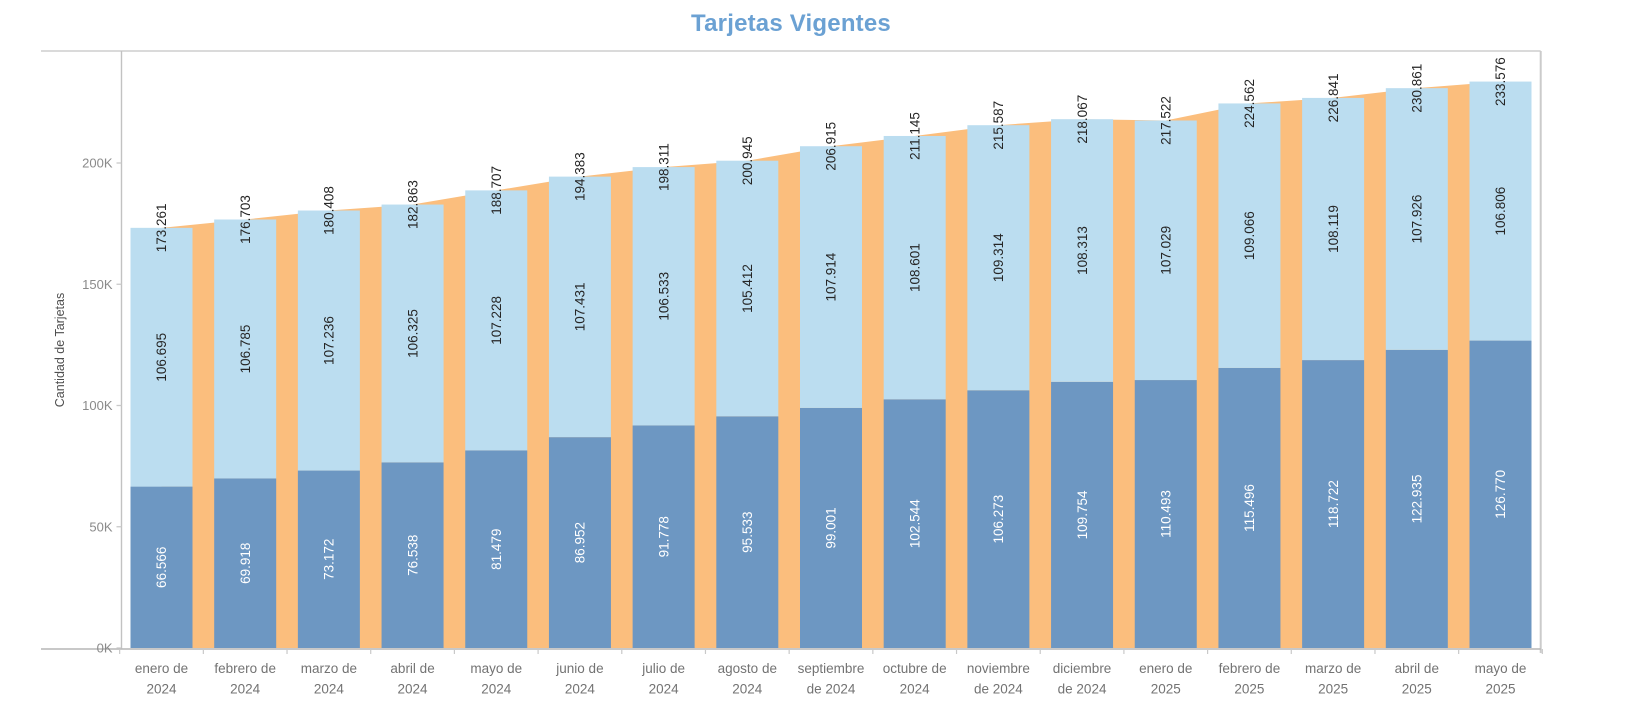  What do you see at coordinates (747, 160) in the screenshot?
I see `total-value-label: 200.945` at bounding box center [747, 160].